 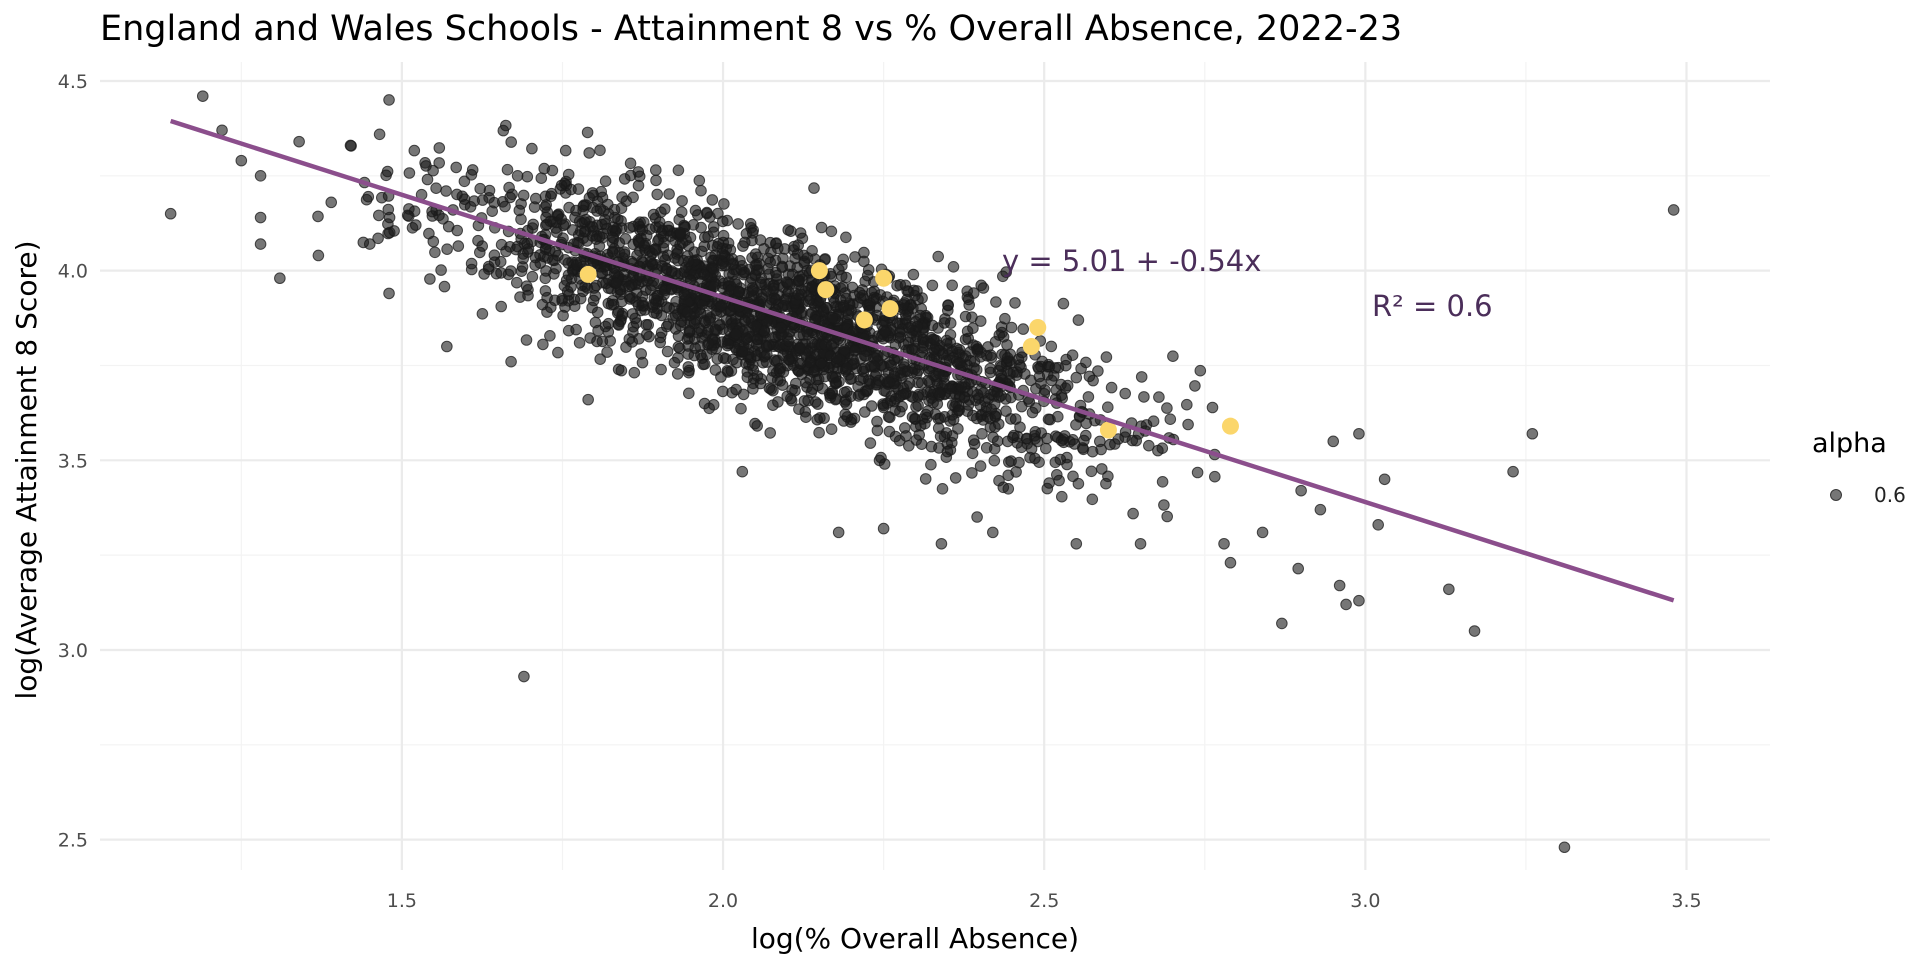 What do you see at coordinates (909, 350) in the screenshot?
I see `highlighted-points` at bounding box center [909, 350].